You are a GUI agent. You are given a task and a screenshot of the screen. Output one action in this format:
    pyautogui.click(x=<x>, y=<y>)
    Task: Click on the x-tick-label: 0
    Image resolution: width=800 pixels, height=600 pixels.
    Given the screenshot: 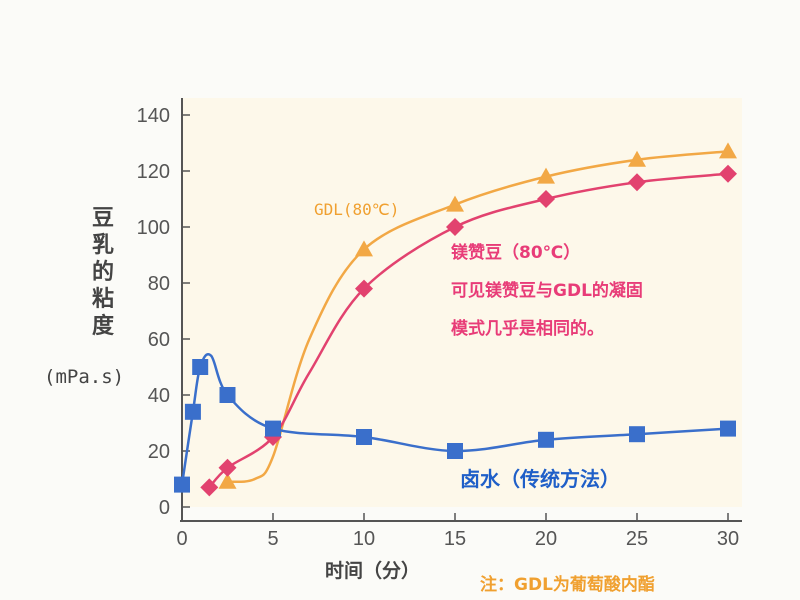 What is the action you would take?
    pyautogui.click(x=181, y=539)
    